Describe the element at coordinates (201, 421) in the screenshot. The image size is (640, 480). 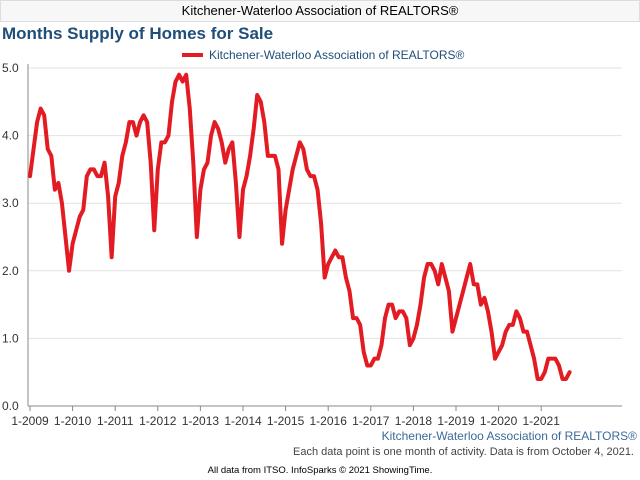
I see `x-tick-label: 1-2013` at that location.